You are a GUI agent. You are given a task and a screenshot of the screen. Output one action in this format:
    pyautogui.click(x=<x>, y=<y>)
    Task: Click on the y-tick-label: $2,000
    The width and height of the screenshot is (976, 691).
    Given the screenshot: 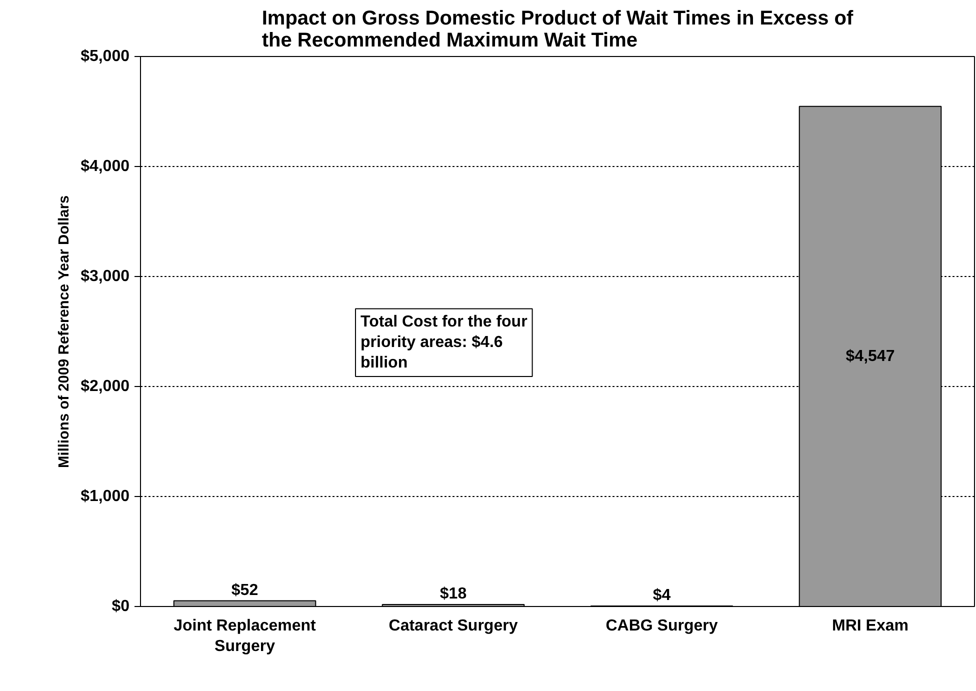 What is the action you would take?
    pyautogui.click(x=105, y=386)
    